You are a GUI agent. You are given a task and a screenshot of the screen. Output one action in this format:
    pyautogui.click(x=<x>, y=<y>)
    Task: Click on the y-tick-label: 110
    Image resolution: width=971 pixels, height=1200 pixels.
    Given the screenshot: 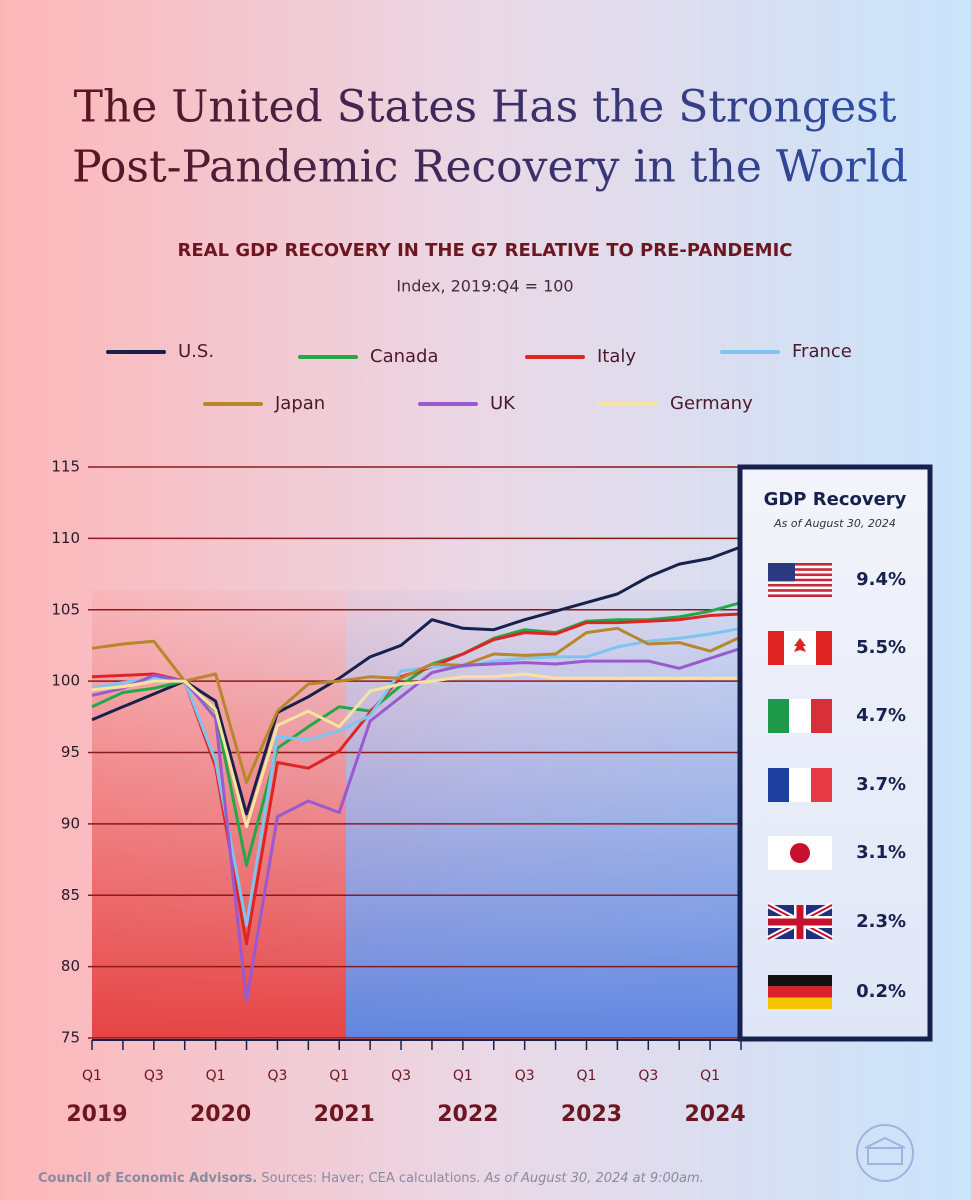 What is the action you would take?
    pyautogui.click(x=65, y=538)
    